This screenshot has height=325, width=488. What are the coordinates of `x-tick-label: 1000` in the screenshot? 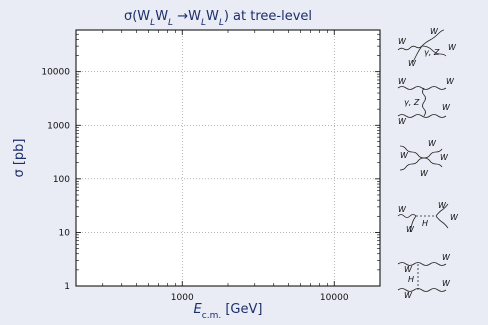 It's located at (182, 298).